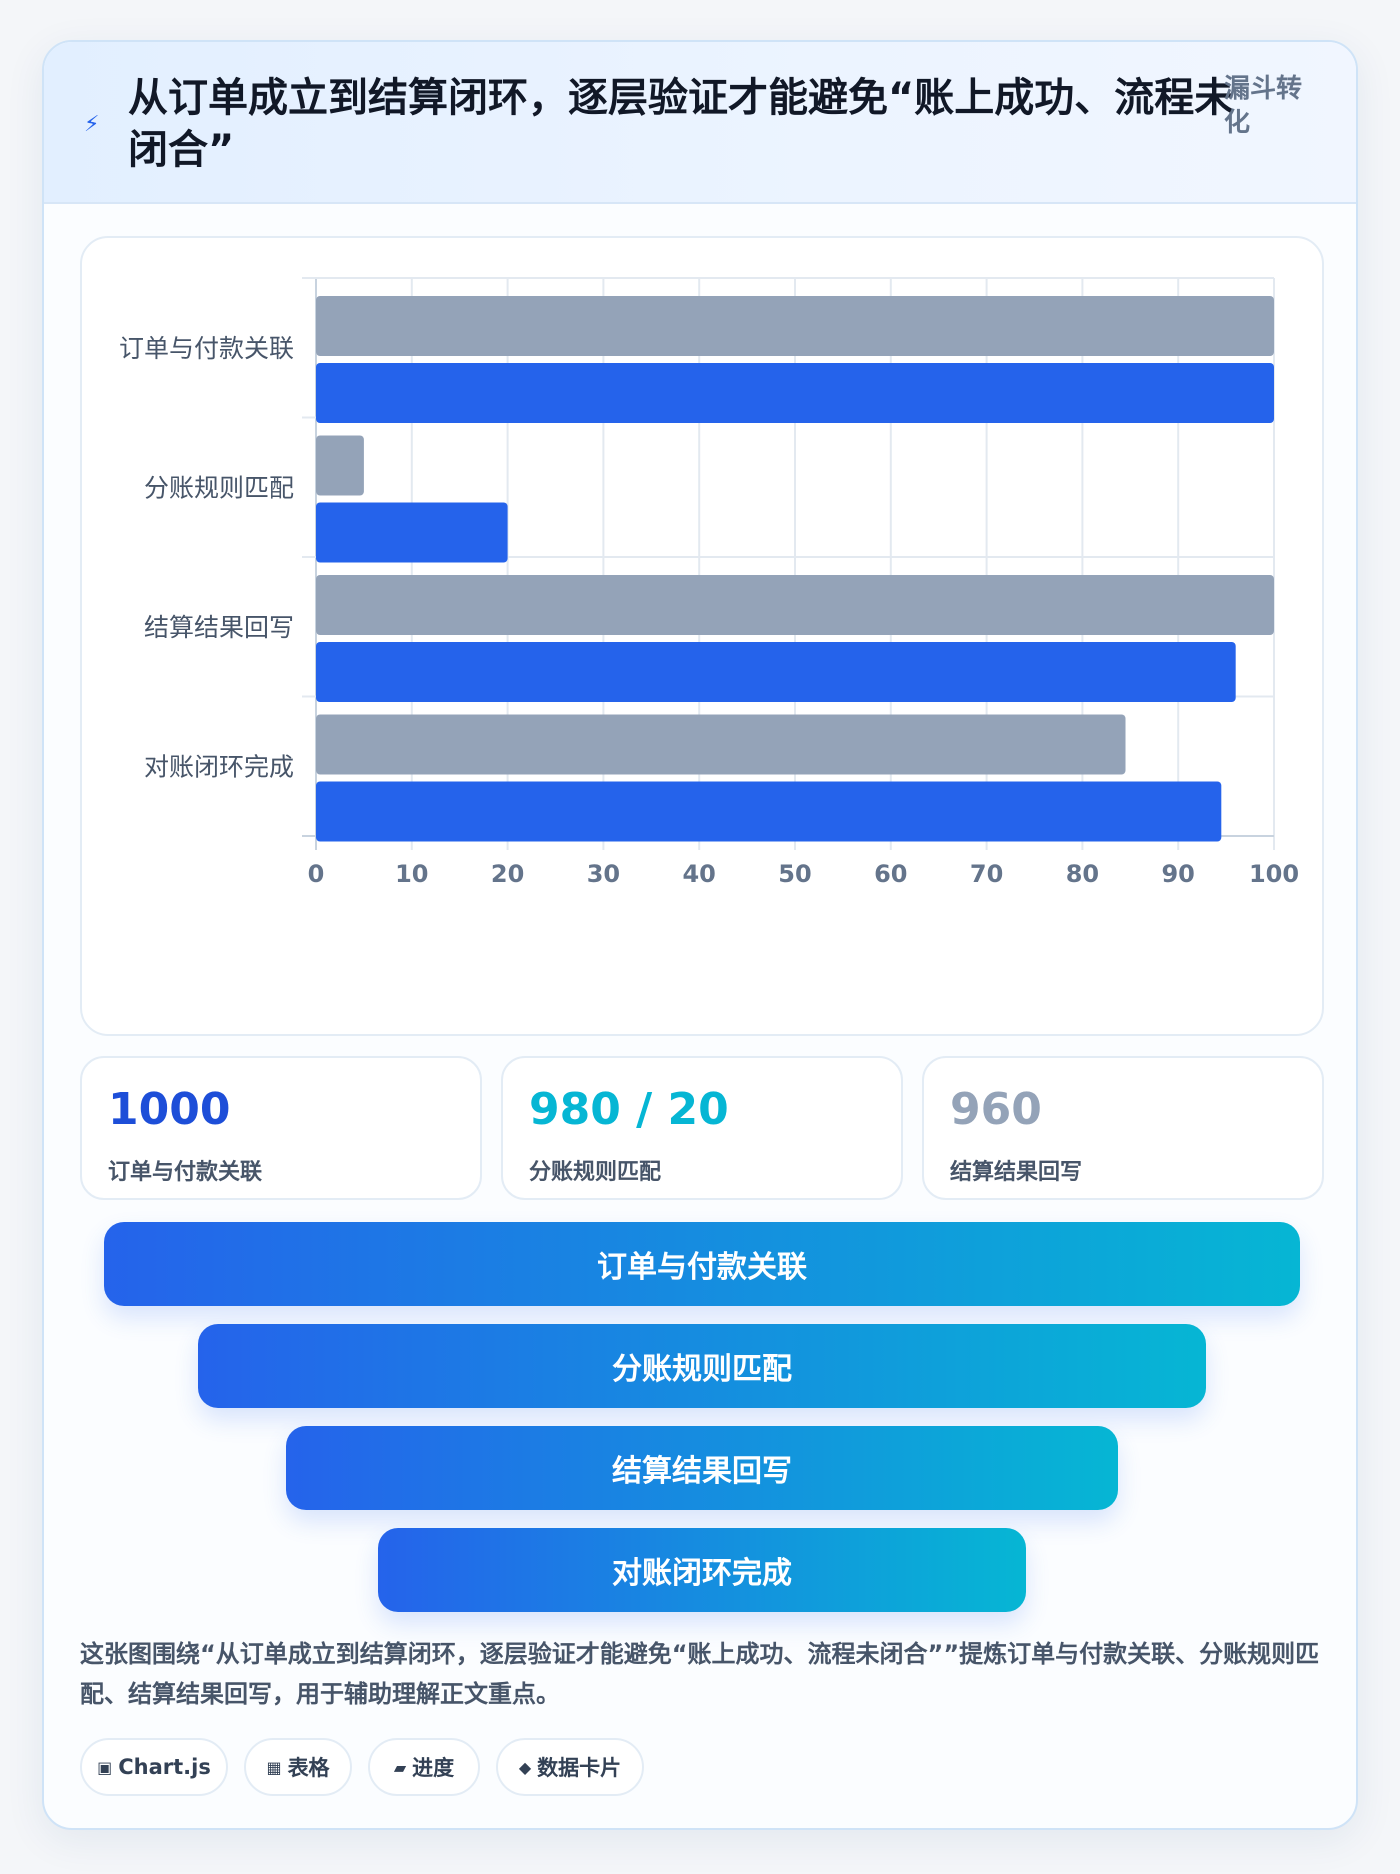 The width and height of the screenshot is (1400, 1874). Describe the element at coordinates (411, 874) in the screenshot. I see `x-tick-label: 10` at that location.